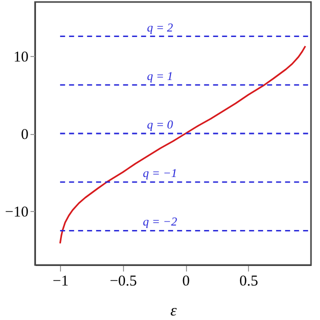  Describe the element at coordinates (16, 212) in the screenshot. I see `y-tick-label: −10` at that location.